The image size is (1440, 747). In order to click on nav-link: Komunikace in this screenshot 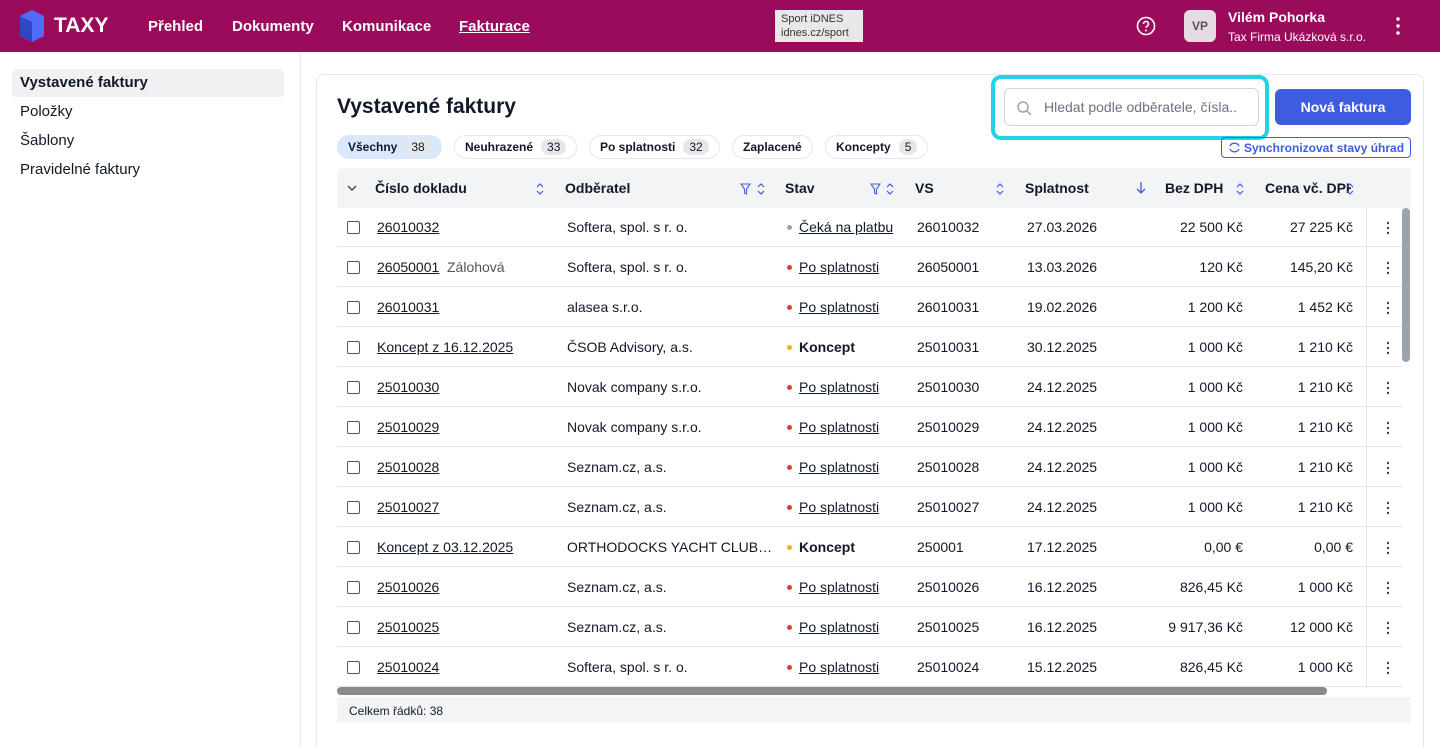, I will do `click(387, 26)`.